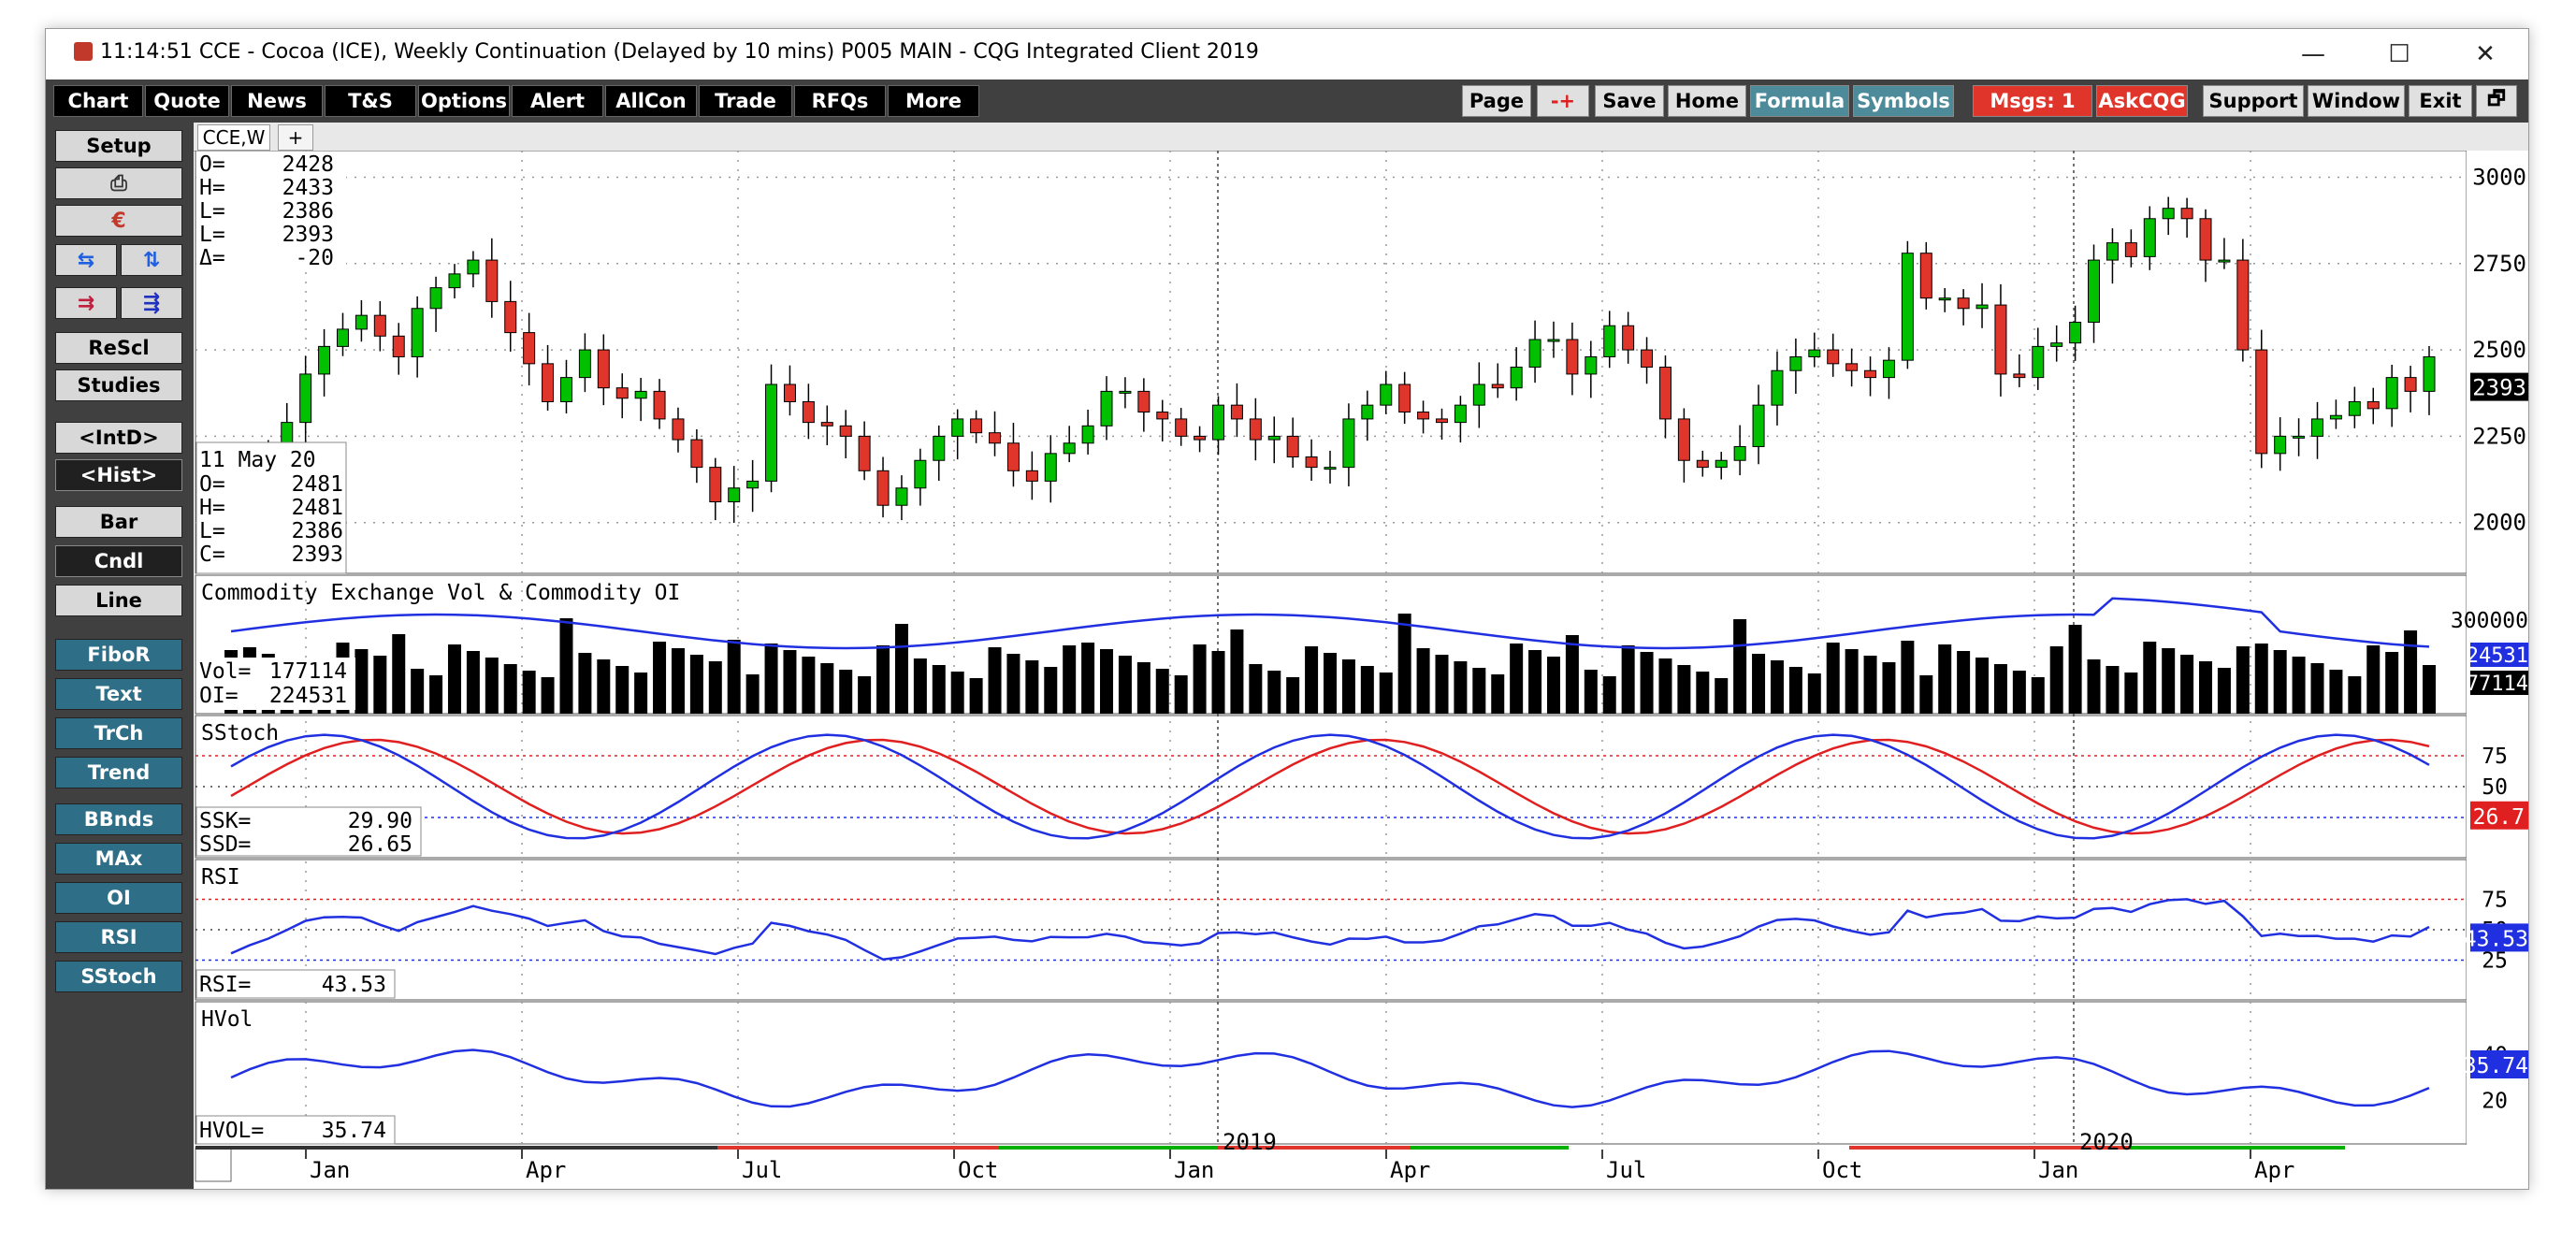 The height and width of the screenshot is (1244, 2576). Describe the element at coordinates (233, 137) in the screenshot. I see `tab-cce-weekly: CCE,W` at that location.